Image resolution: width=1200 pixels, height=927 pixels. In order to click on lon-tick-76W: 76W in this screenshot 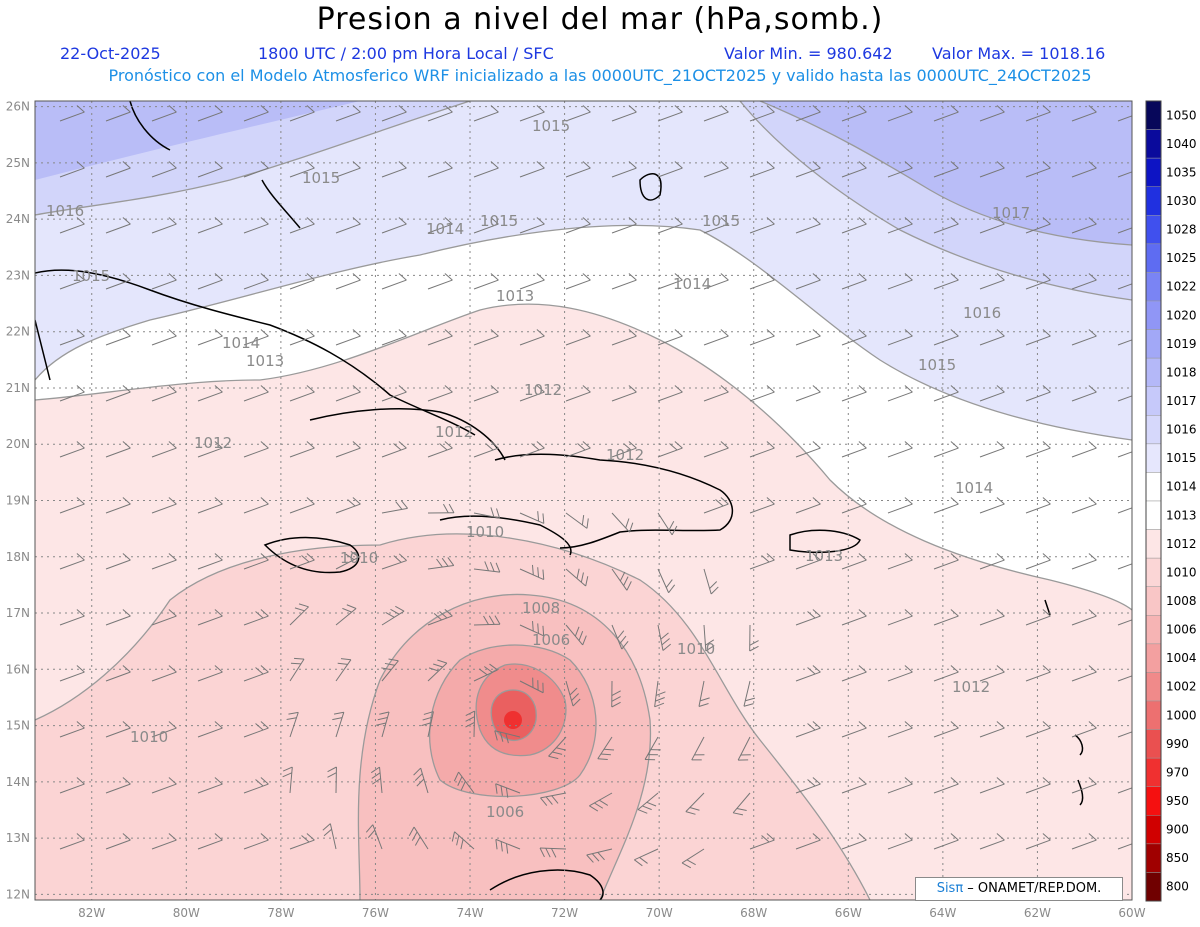, I will do `click(375, 913)`.